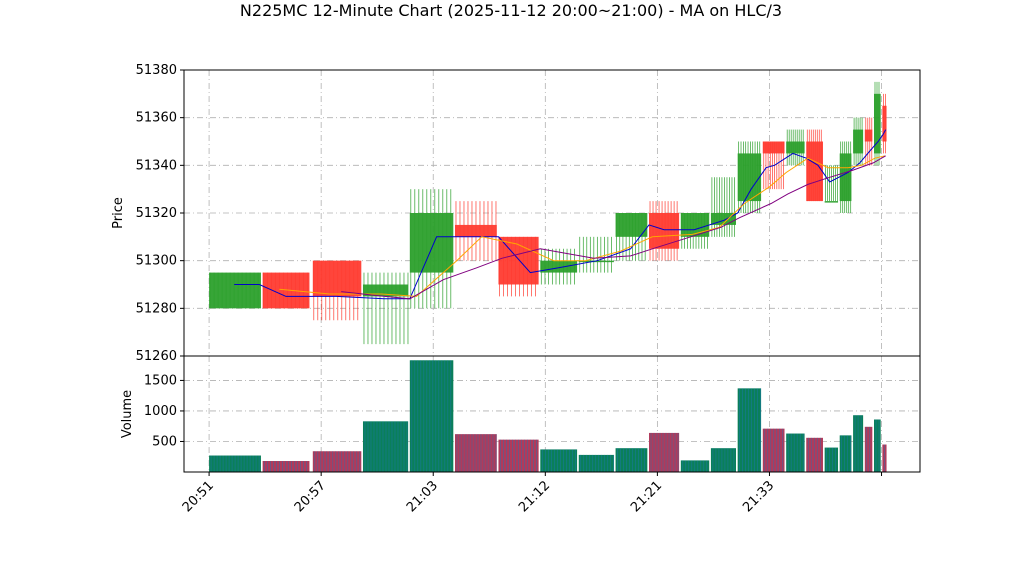 The image size is (1022, 575). I want to click on price-axis-label: Price, so click(118, 213).